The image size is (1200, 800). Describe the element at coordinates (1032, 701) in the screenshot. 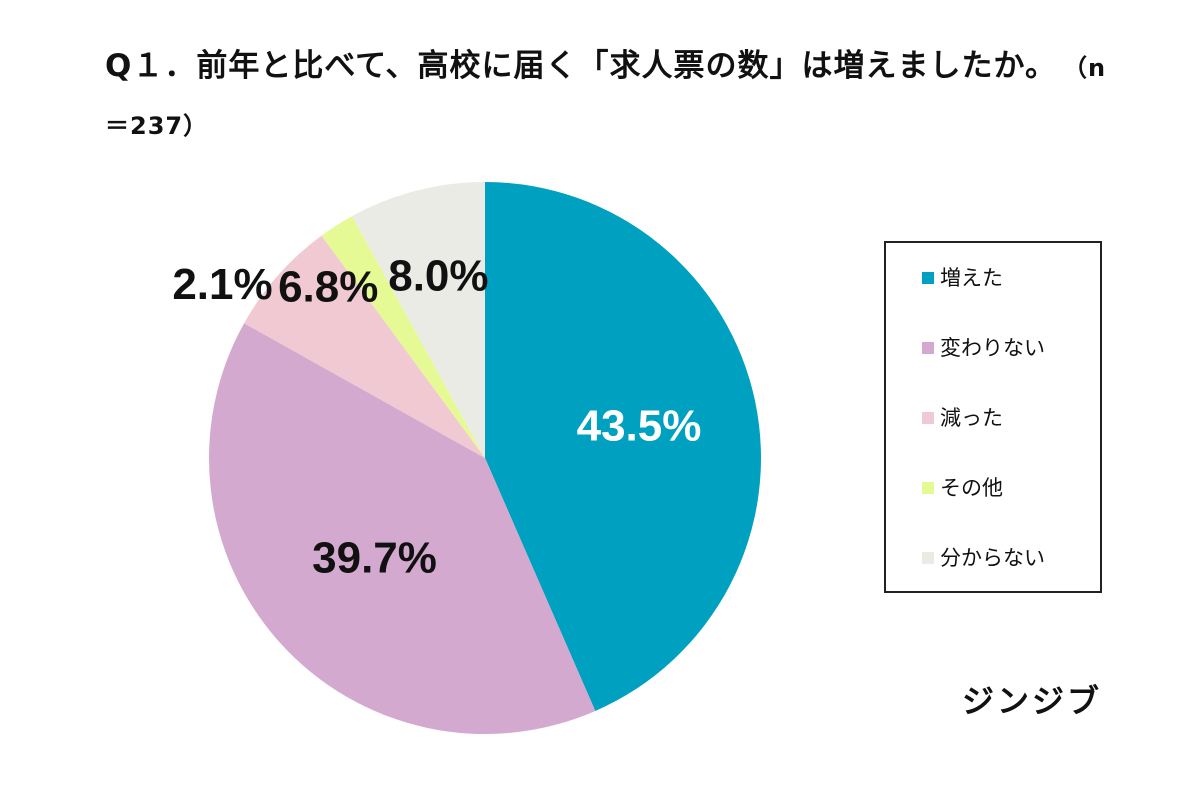

I see `brand-logo-text: ジンジブ` at that location.